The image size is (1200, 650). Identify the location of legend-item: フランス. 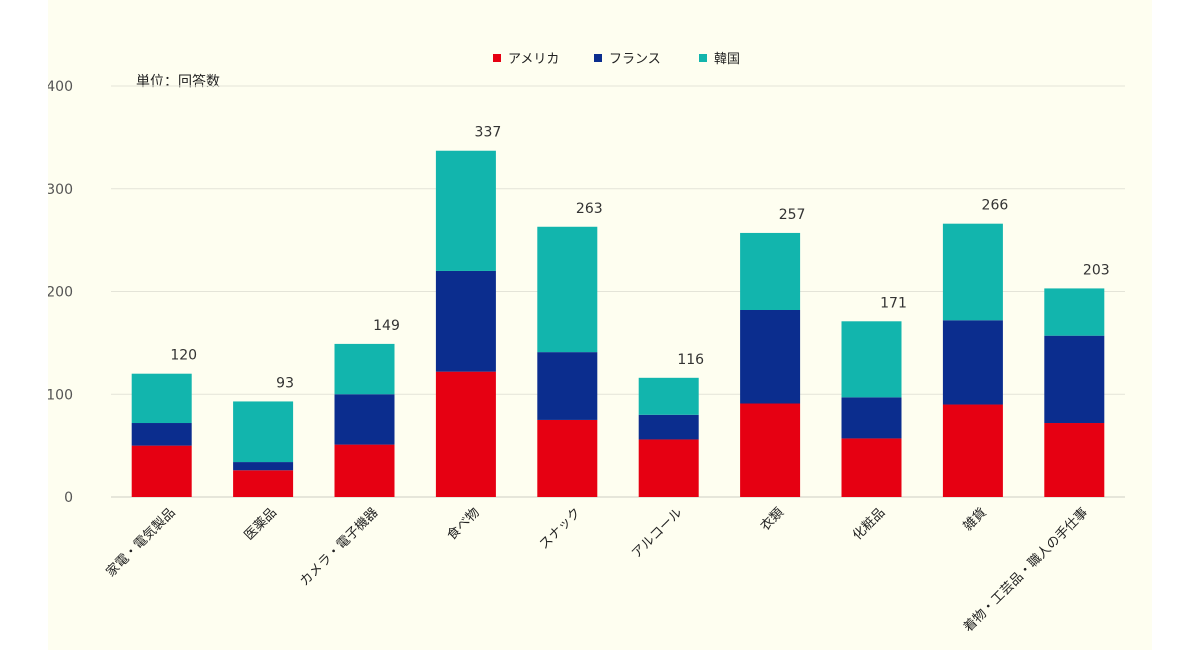
(627, 59).